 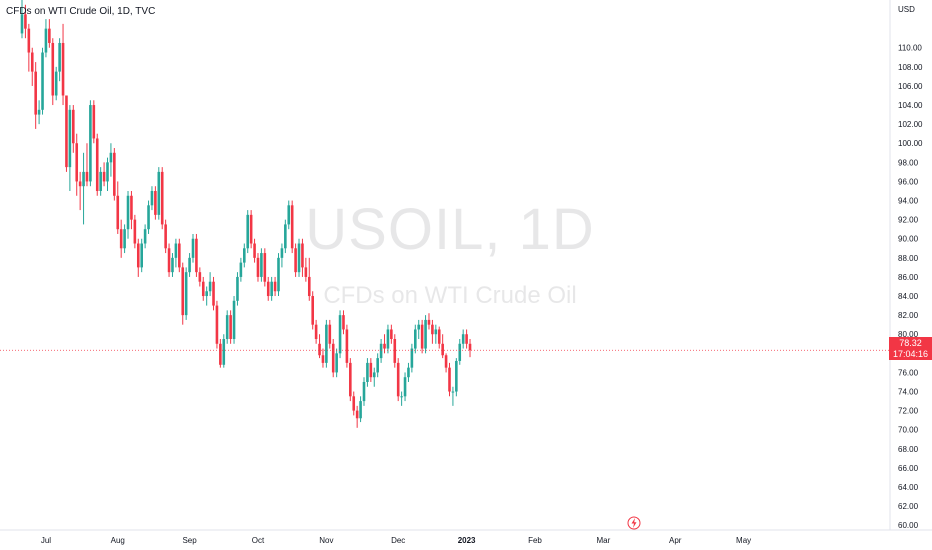 What do you see at coordinates (908, 162) in the screenshot?
I see `price-tick-label: 98.00` at bounding box center [908, 162].